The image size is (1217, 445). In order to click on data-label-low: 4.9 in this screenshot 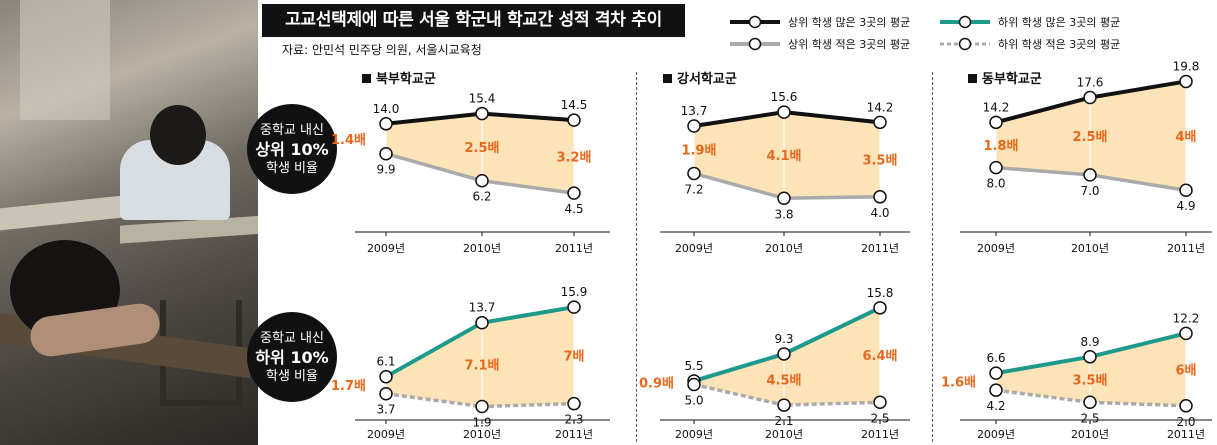, I will do `click(1185, 206)`.